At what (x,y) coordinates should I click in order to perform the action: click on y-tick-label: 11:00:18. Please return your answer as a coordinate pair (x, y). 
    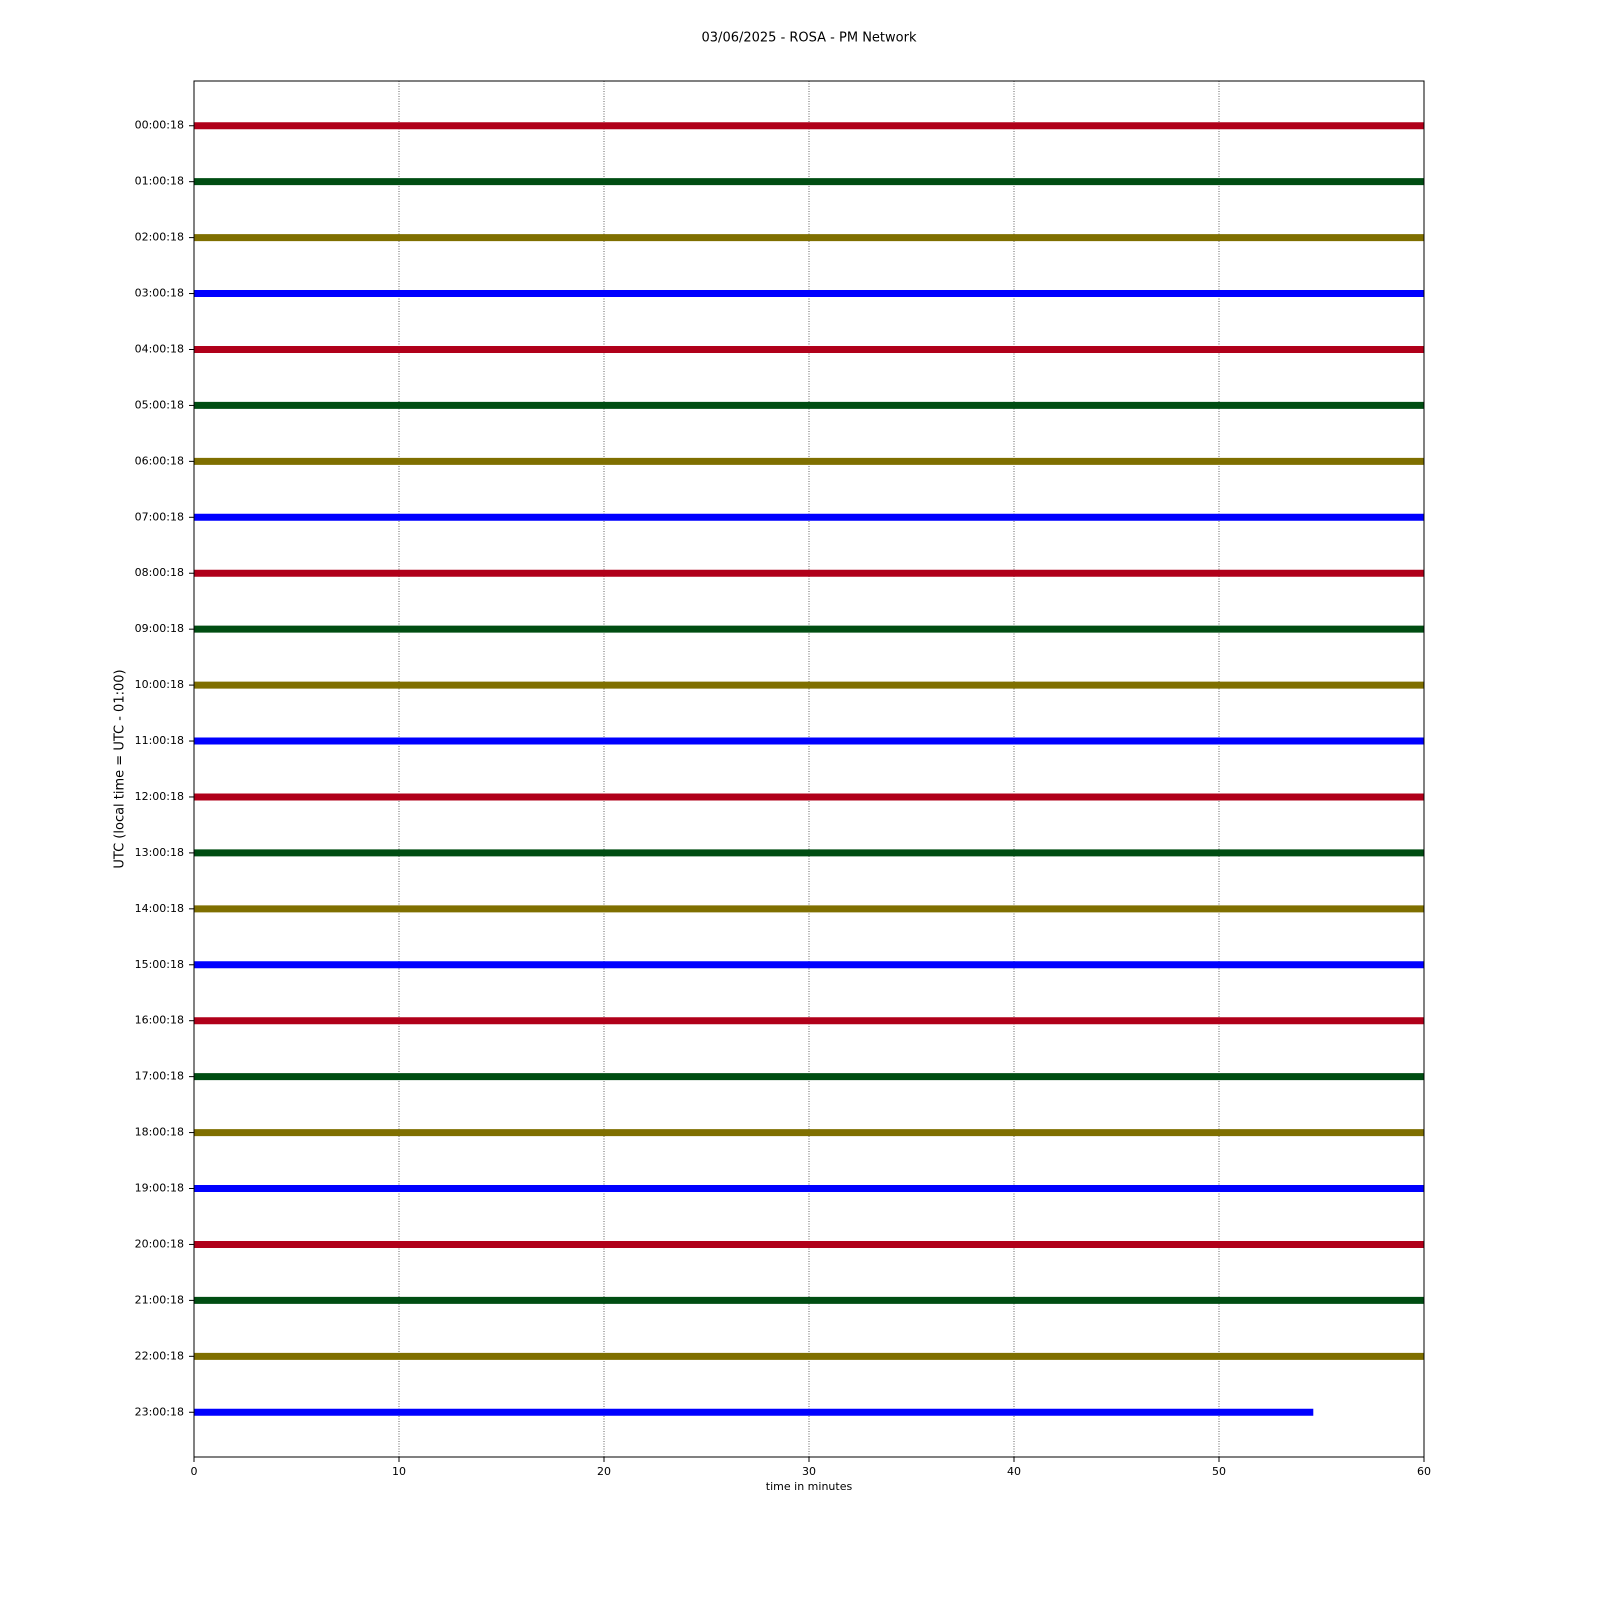
    Looking at the image, I should click on (159, 740).